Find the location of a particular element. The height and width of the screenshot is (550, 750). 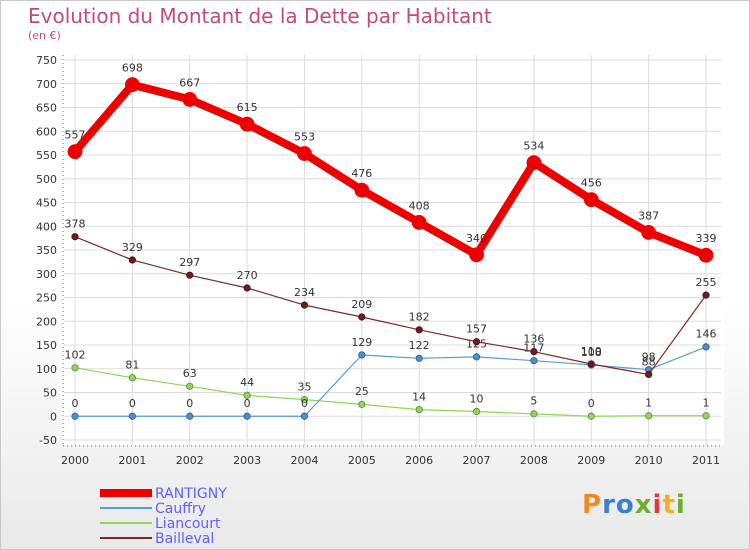

x-tick-label: 2011 is located at coordinates (706, 460).